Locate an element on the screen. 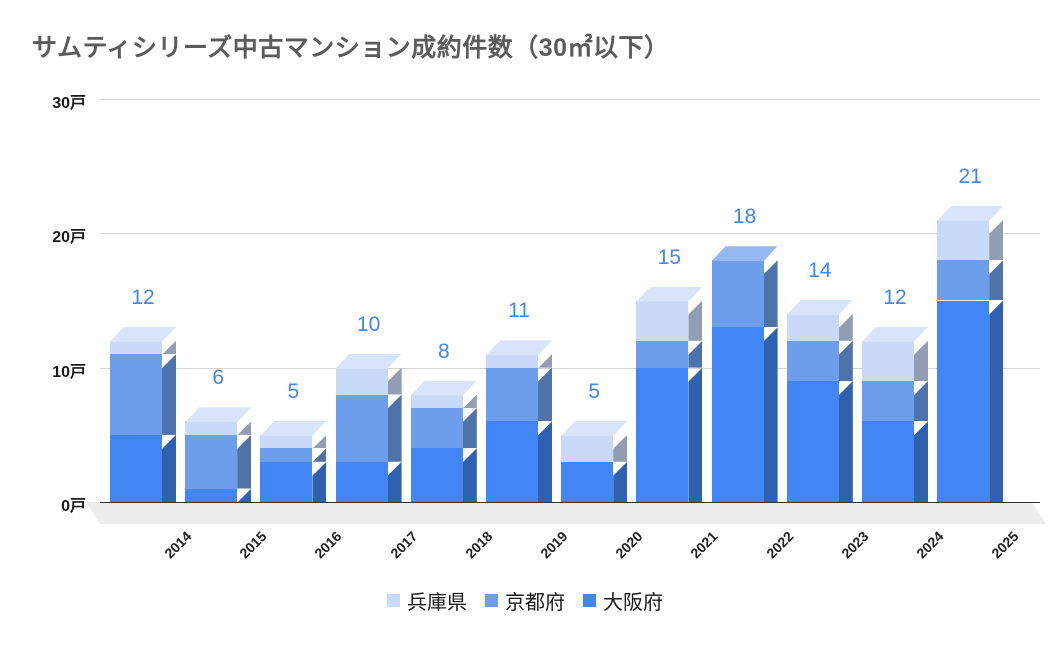  bar-value-label: 21 is located at coordinates (970, 176).